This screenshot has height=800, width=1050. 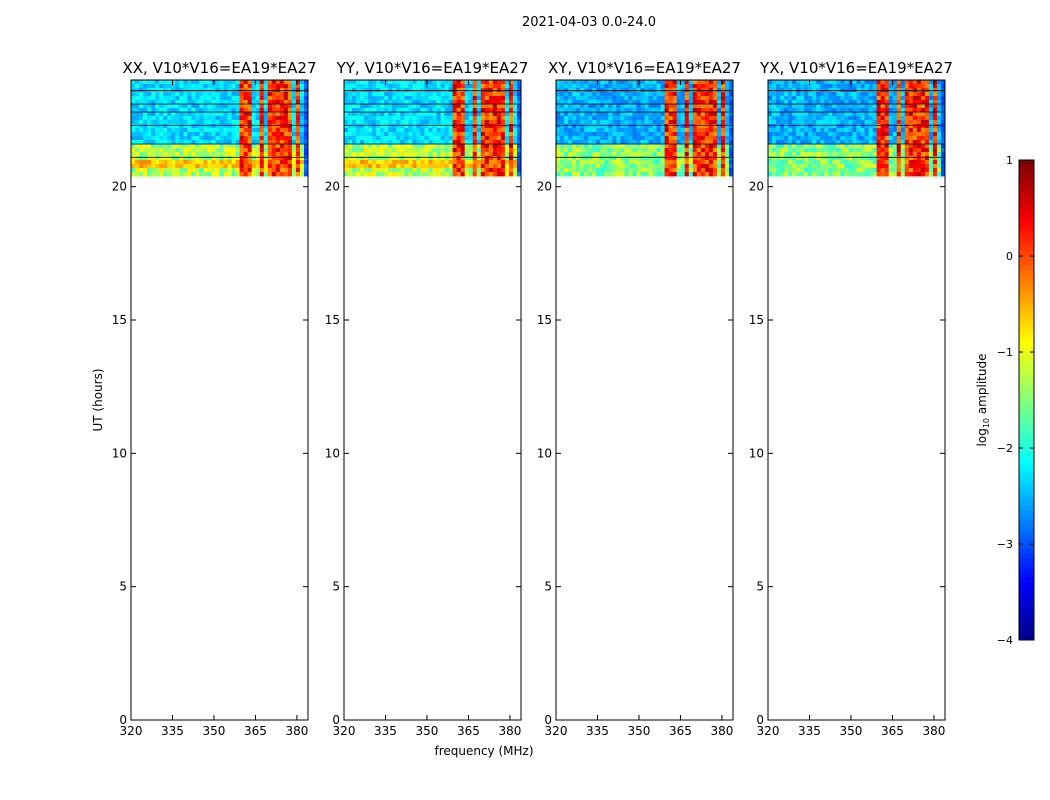 I want to click on x-axis-label: frequency (MHz), so click(x=483, y=751).